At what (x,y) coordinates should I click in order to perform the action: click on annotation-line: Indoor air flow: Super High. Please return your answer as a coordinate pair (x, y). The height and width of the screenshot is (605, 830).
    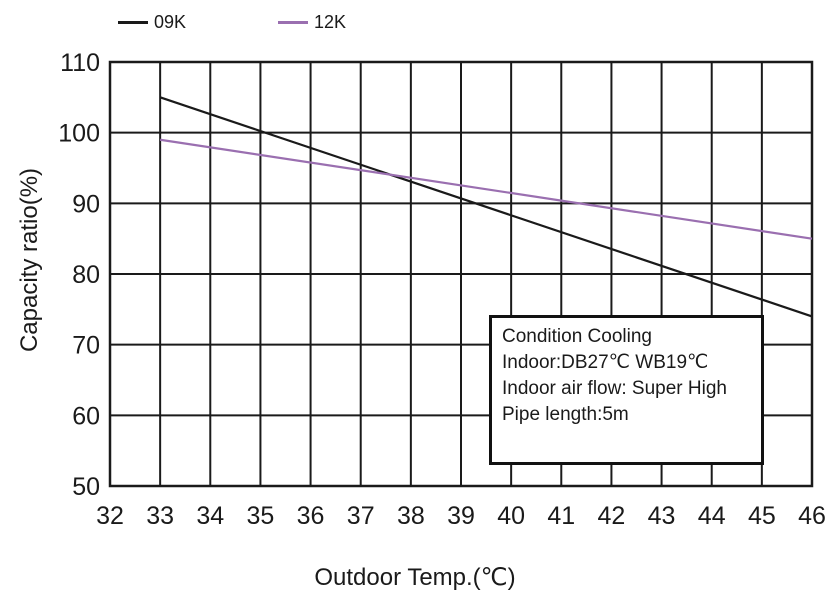
    Looking at the image, I should click on (614, 388).